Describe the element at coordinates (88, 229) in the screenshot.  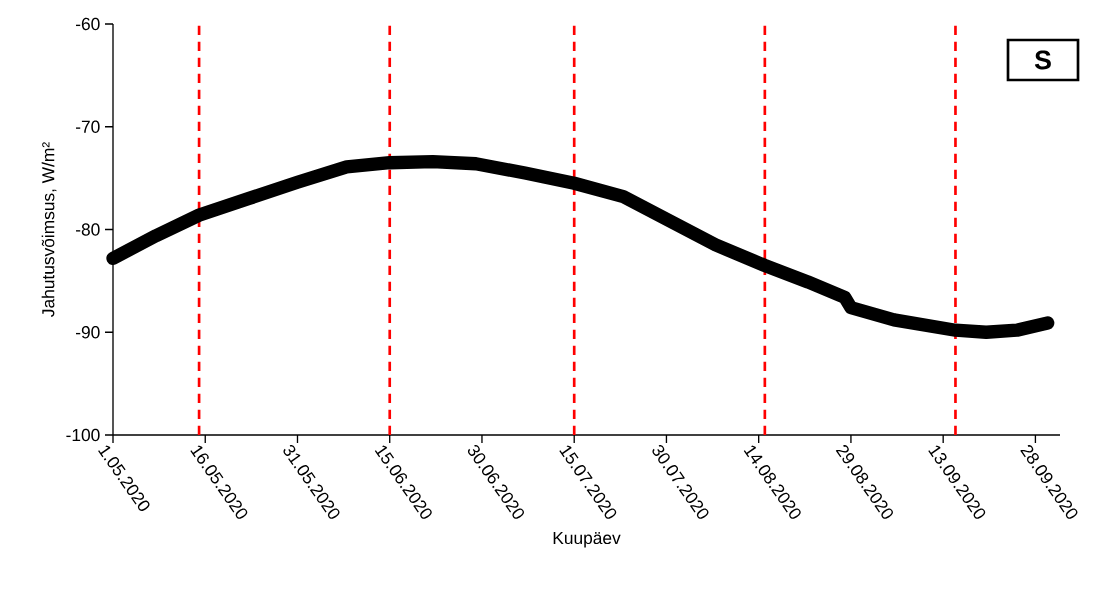
I see `y-tick-label: -80` at that location.